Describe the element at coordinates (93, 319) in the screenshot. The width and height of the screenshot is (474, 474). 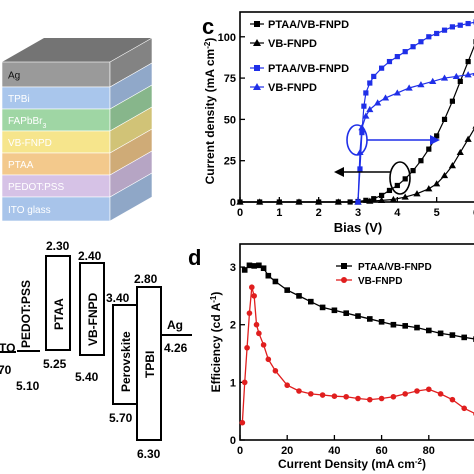
I see `vbfnpd-label: VB-FNPD` at that location.